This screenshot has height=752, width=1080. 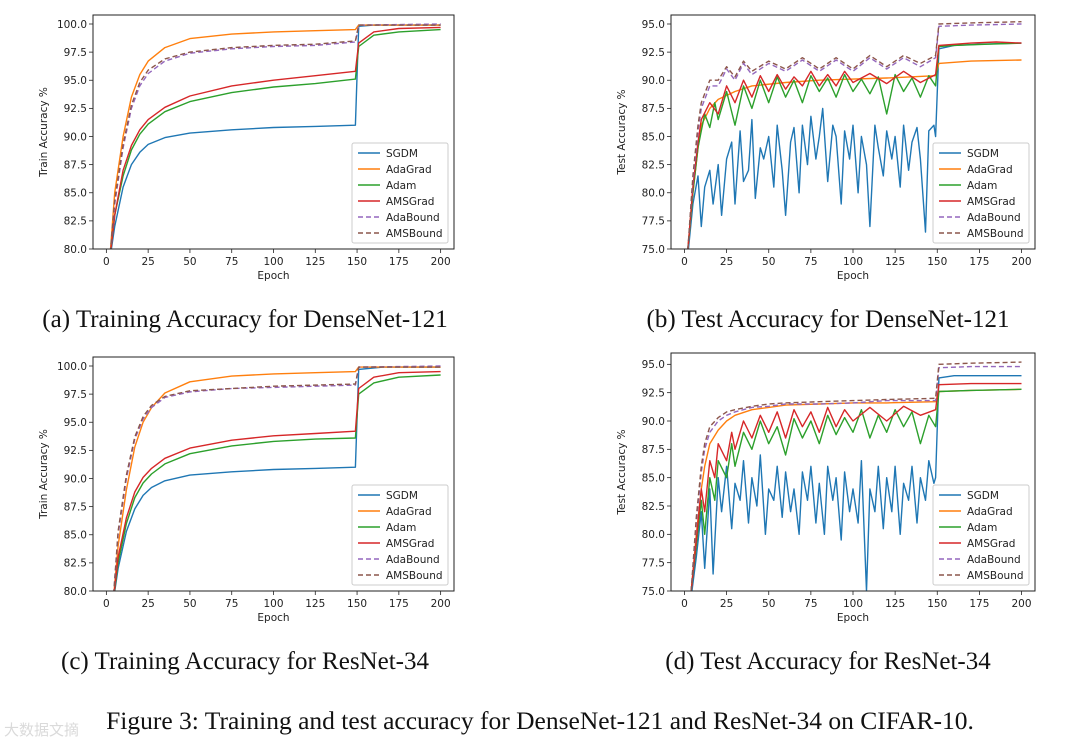 I want to click on series-line-adagrad, so click(x=277, y=478).